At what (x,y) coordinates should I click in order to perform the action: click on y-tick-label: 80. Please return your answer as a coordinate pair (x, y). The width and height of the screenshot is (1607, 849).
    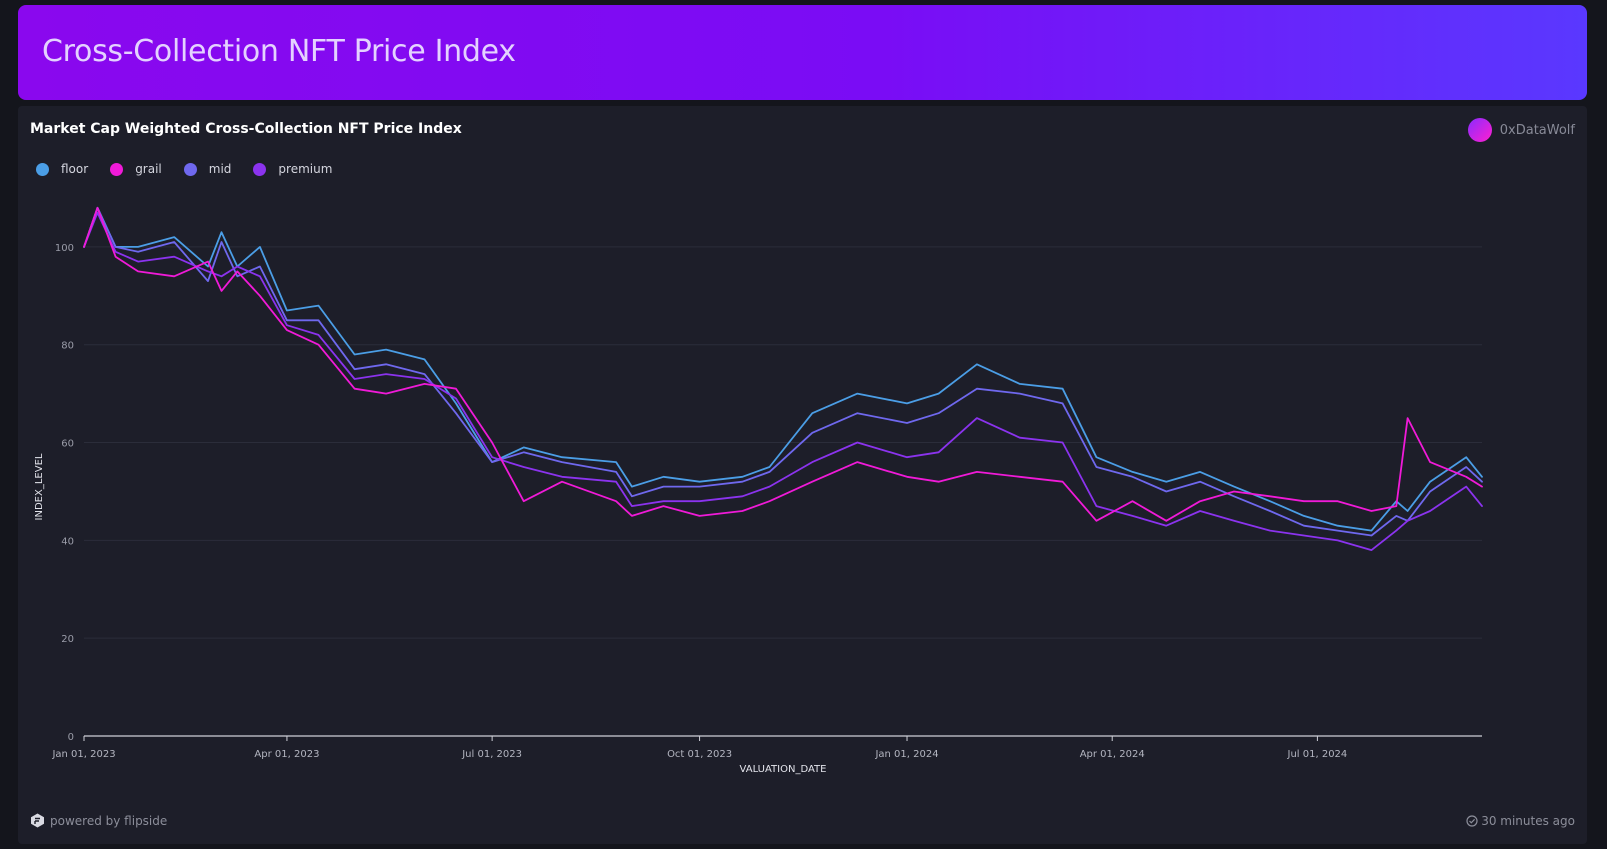
    Looking at the image, I should click on (67, 346).